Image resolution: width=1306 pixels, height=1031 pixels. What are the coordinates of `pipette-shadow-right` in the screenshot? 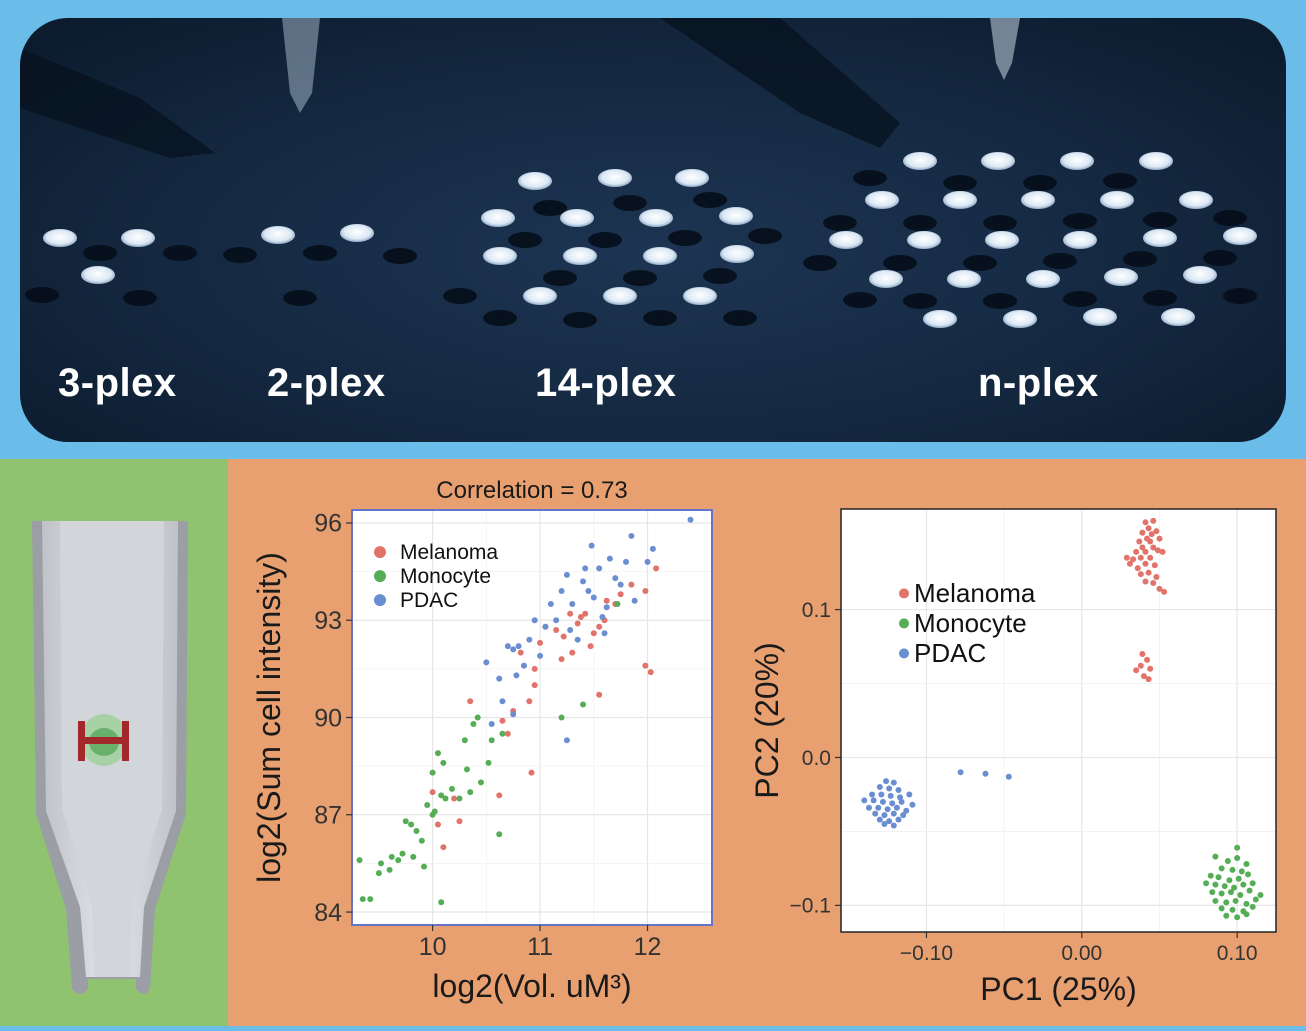 It's located at (780, 83).